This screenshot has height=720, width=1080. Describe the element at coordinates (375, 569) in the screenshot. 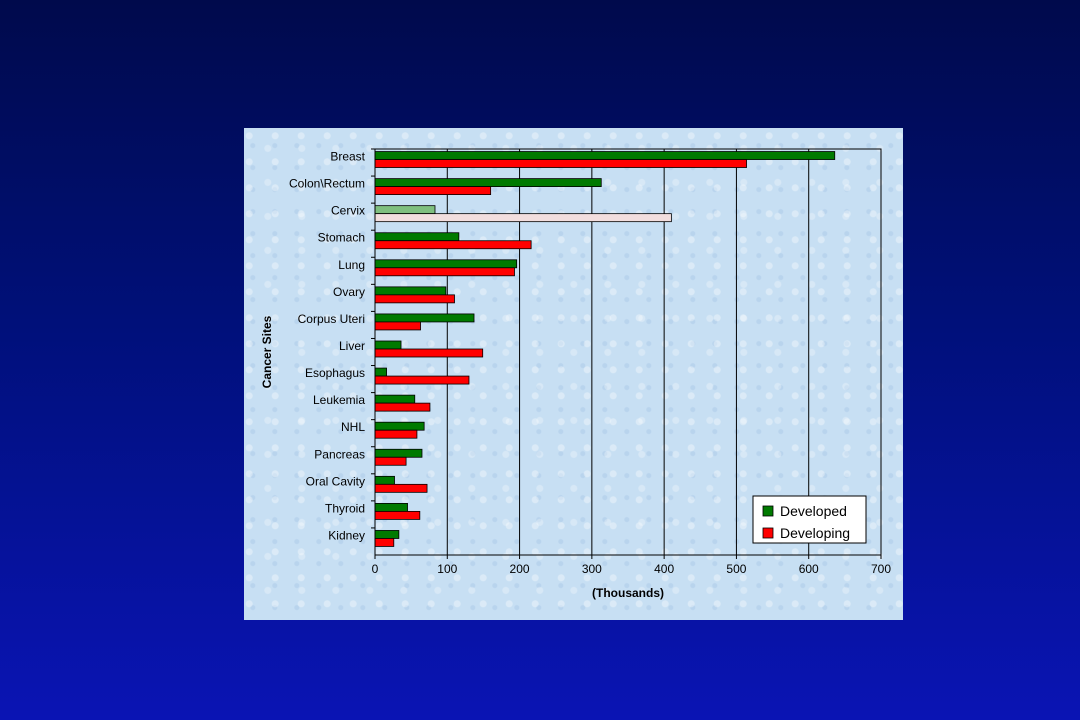

I see `x-tick-label-0: 0` at that location.